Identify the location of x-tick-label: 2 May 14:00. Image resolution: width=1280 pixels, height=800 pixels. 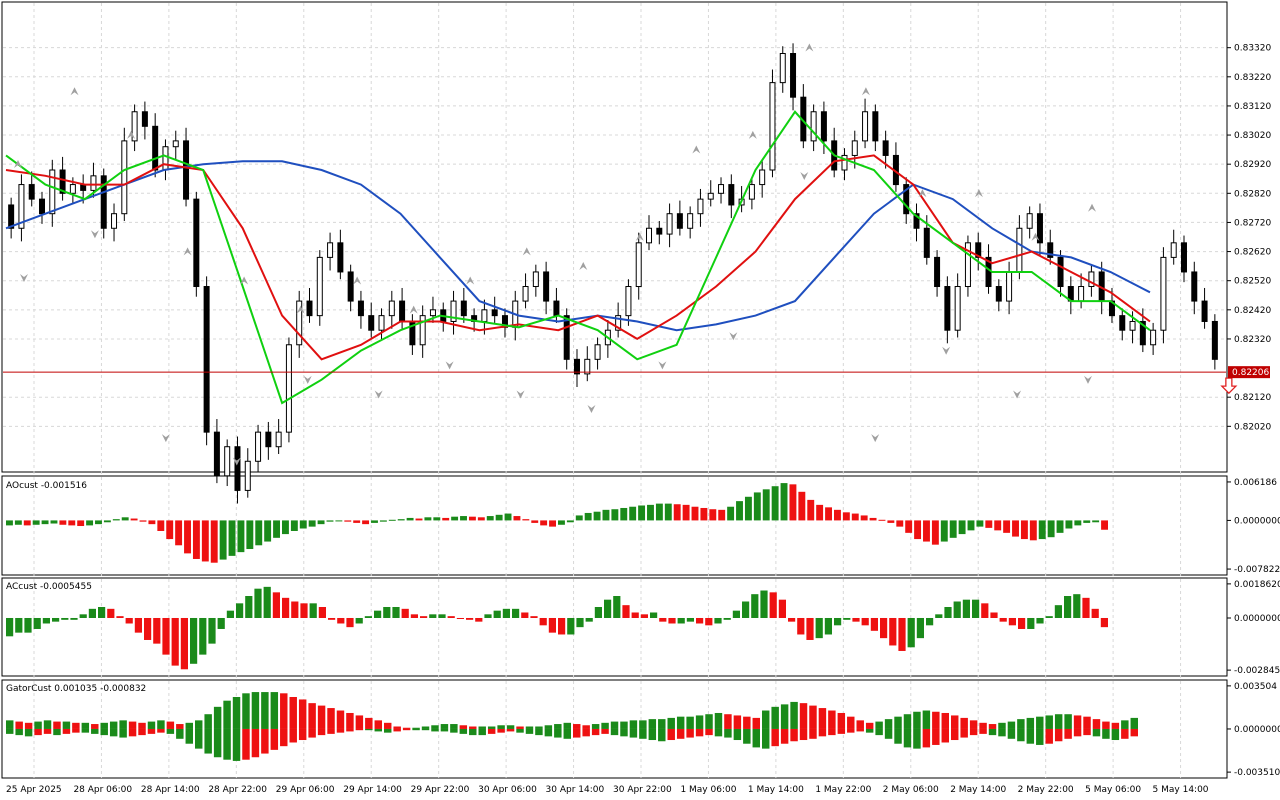
(978, 790).